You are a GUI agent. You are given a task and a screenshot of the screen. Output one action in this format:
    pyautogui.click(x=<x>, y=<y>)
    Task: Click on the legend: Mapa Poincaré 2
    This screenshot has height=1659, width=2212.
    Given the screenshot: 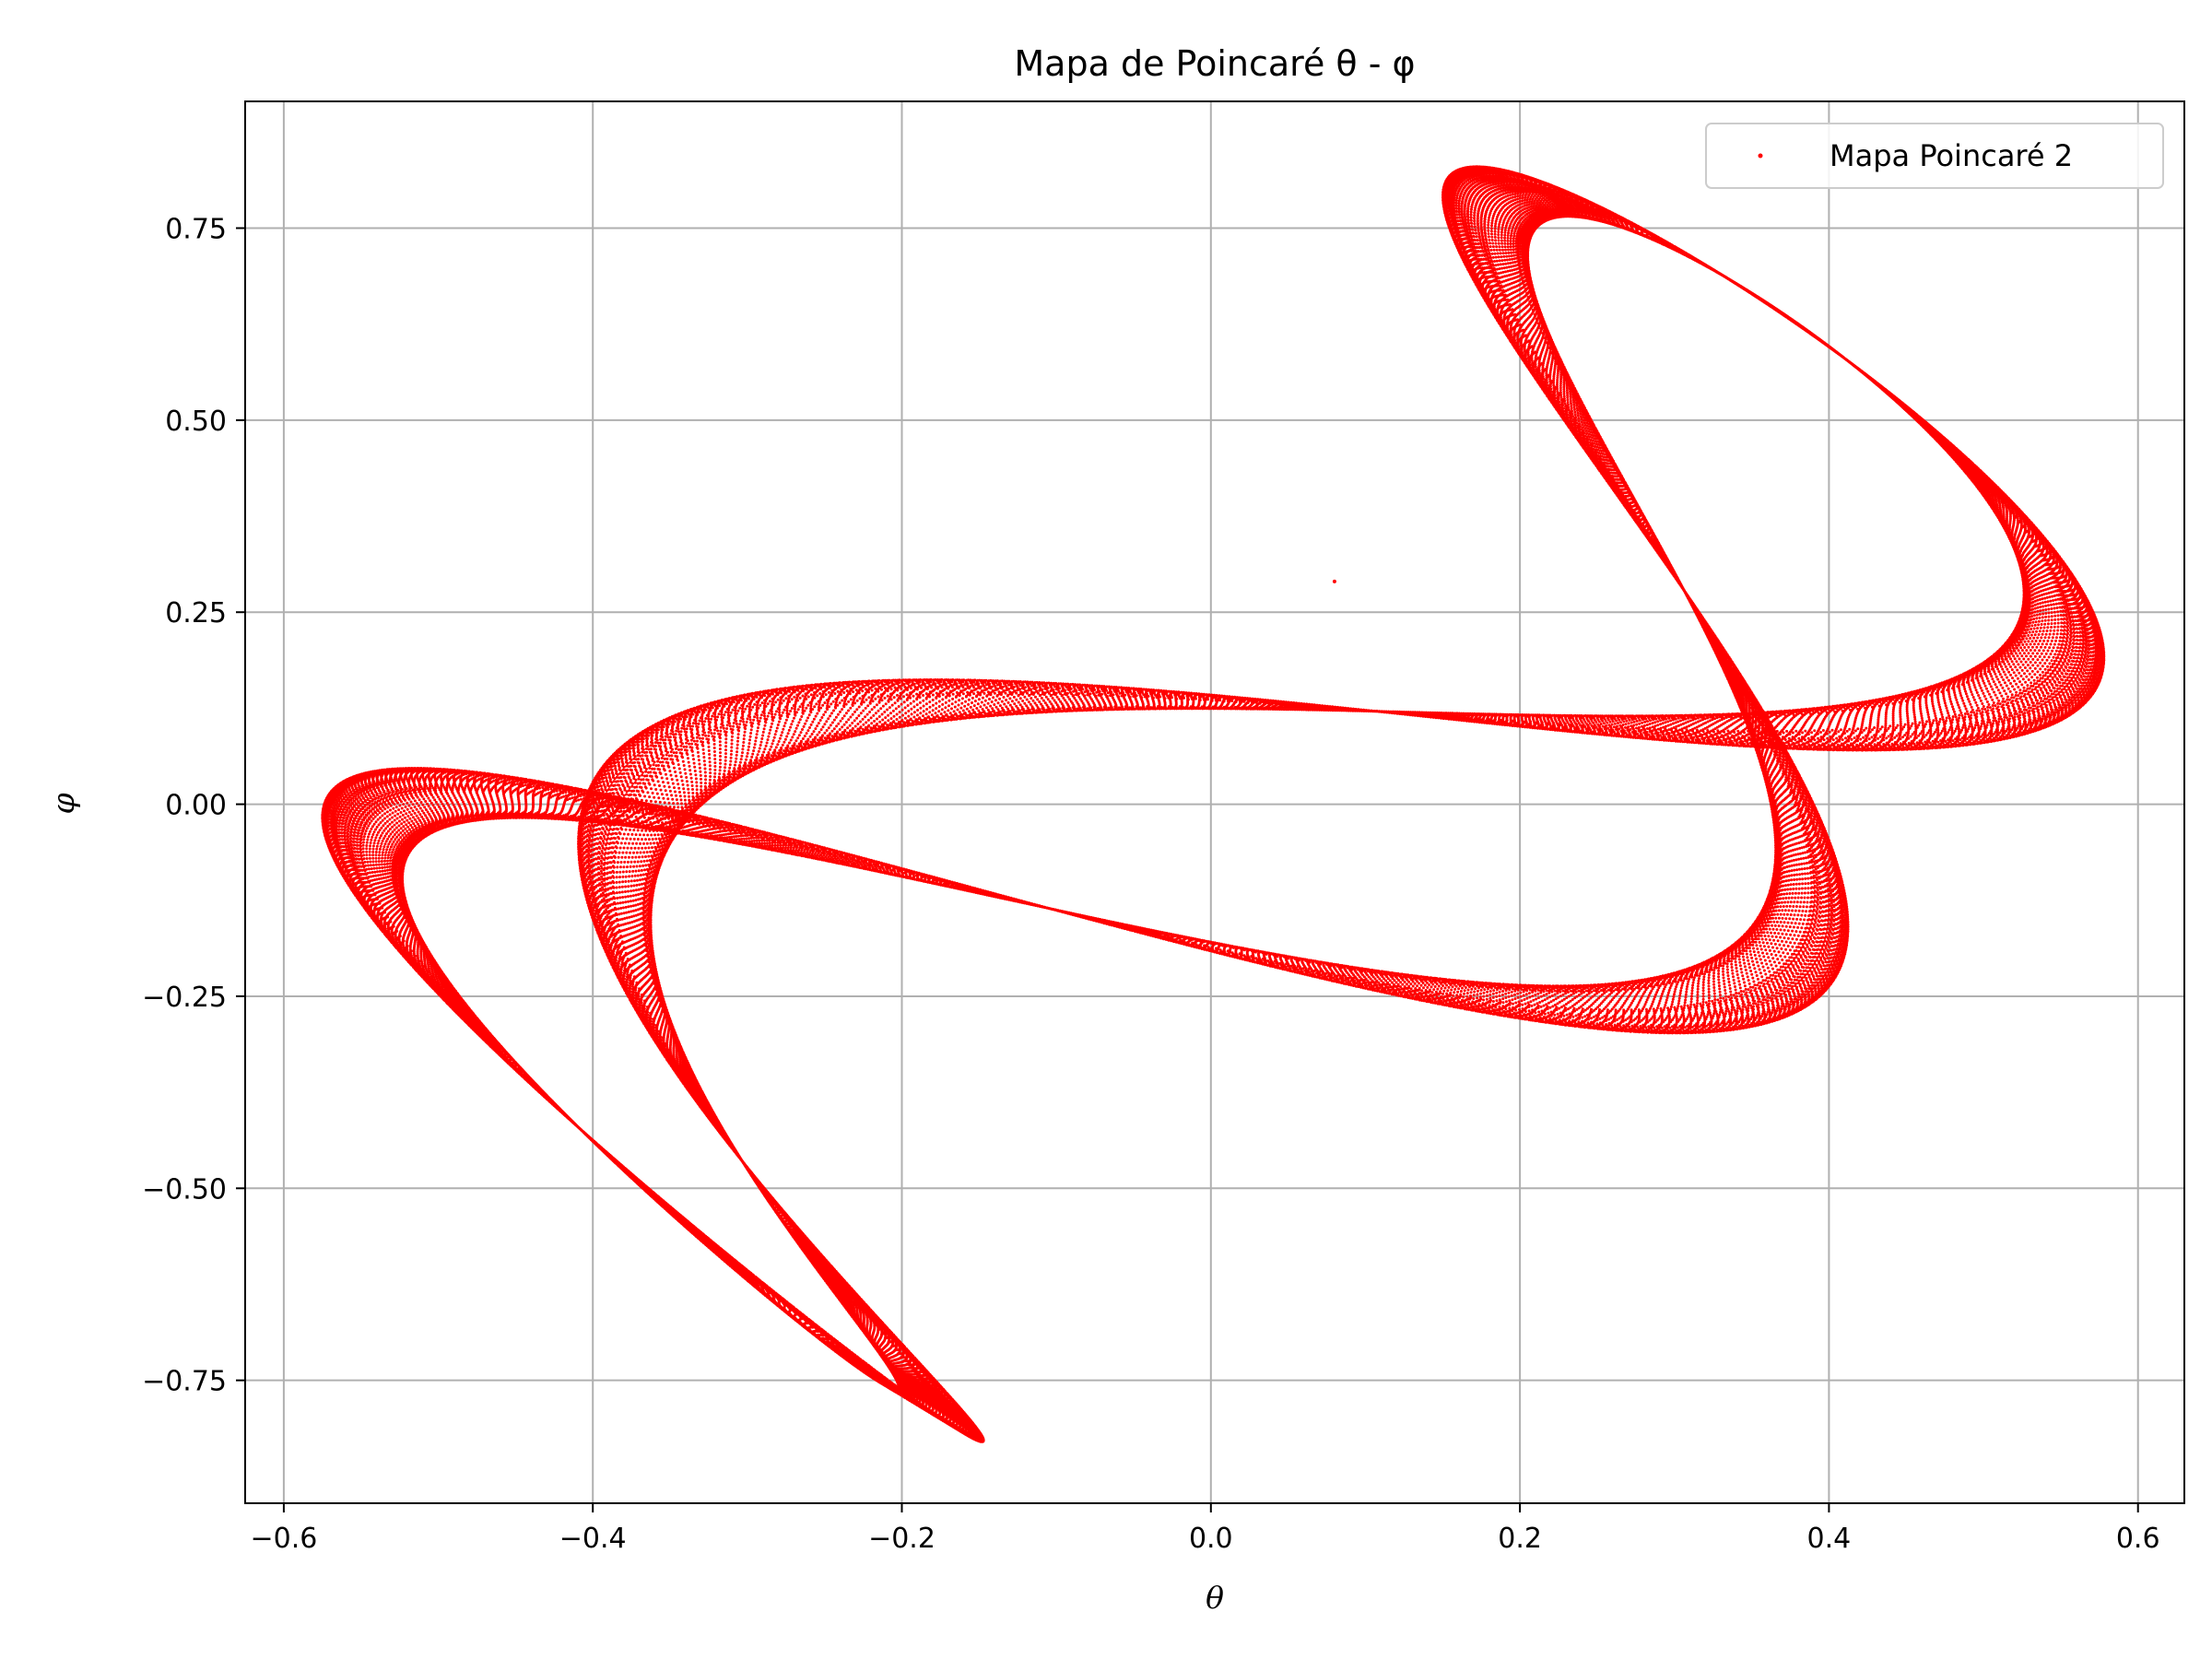 What is the action you would take?
    pyautogui.click(x=1934, y=156)
    